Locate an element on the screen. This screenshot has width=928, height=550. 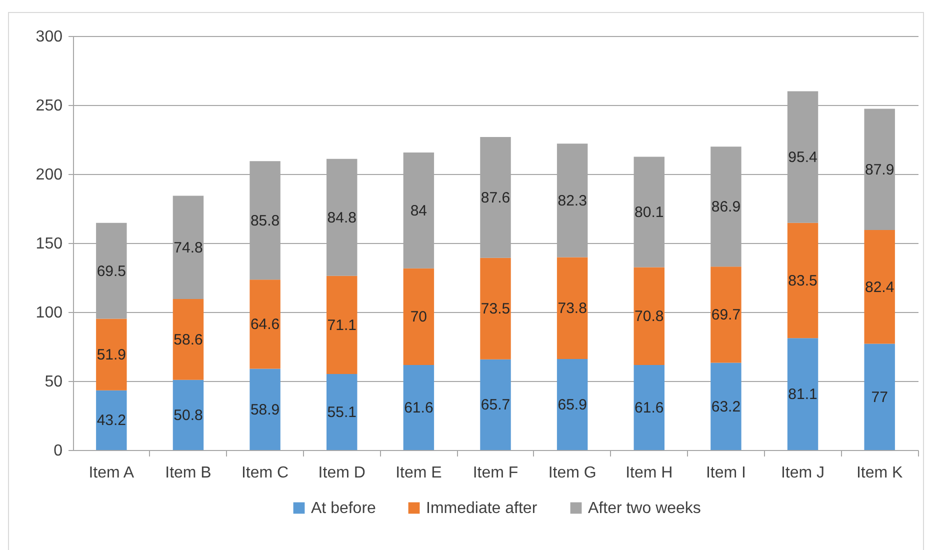
data-label: 87.6 is located at coordinates (495, 197).